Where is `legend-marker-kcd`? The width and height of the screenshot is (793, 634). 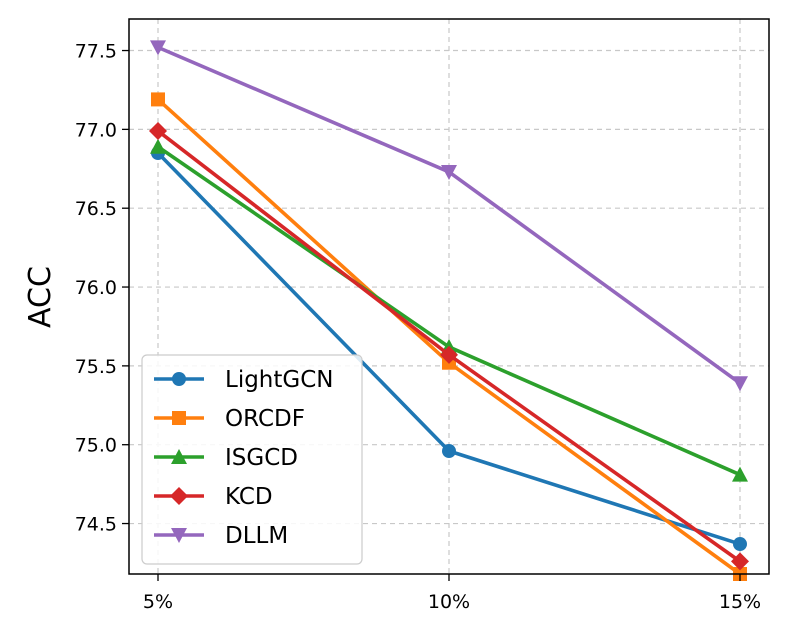 legend-marker-kcd is located at coordinates (179, 496).